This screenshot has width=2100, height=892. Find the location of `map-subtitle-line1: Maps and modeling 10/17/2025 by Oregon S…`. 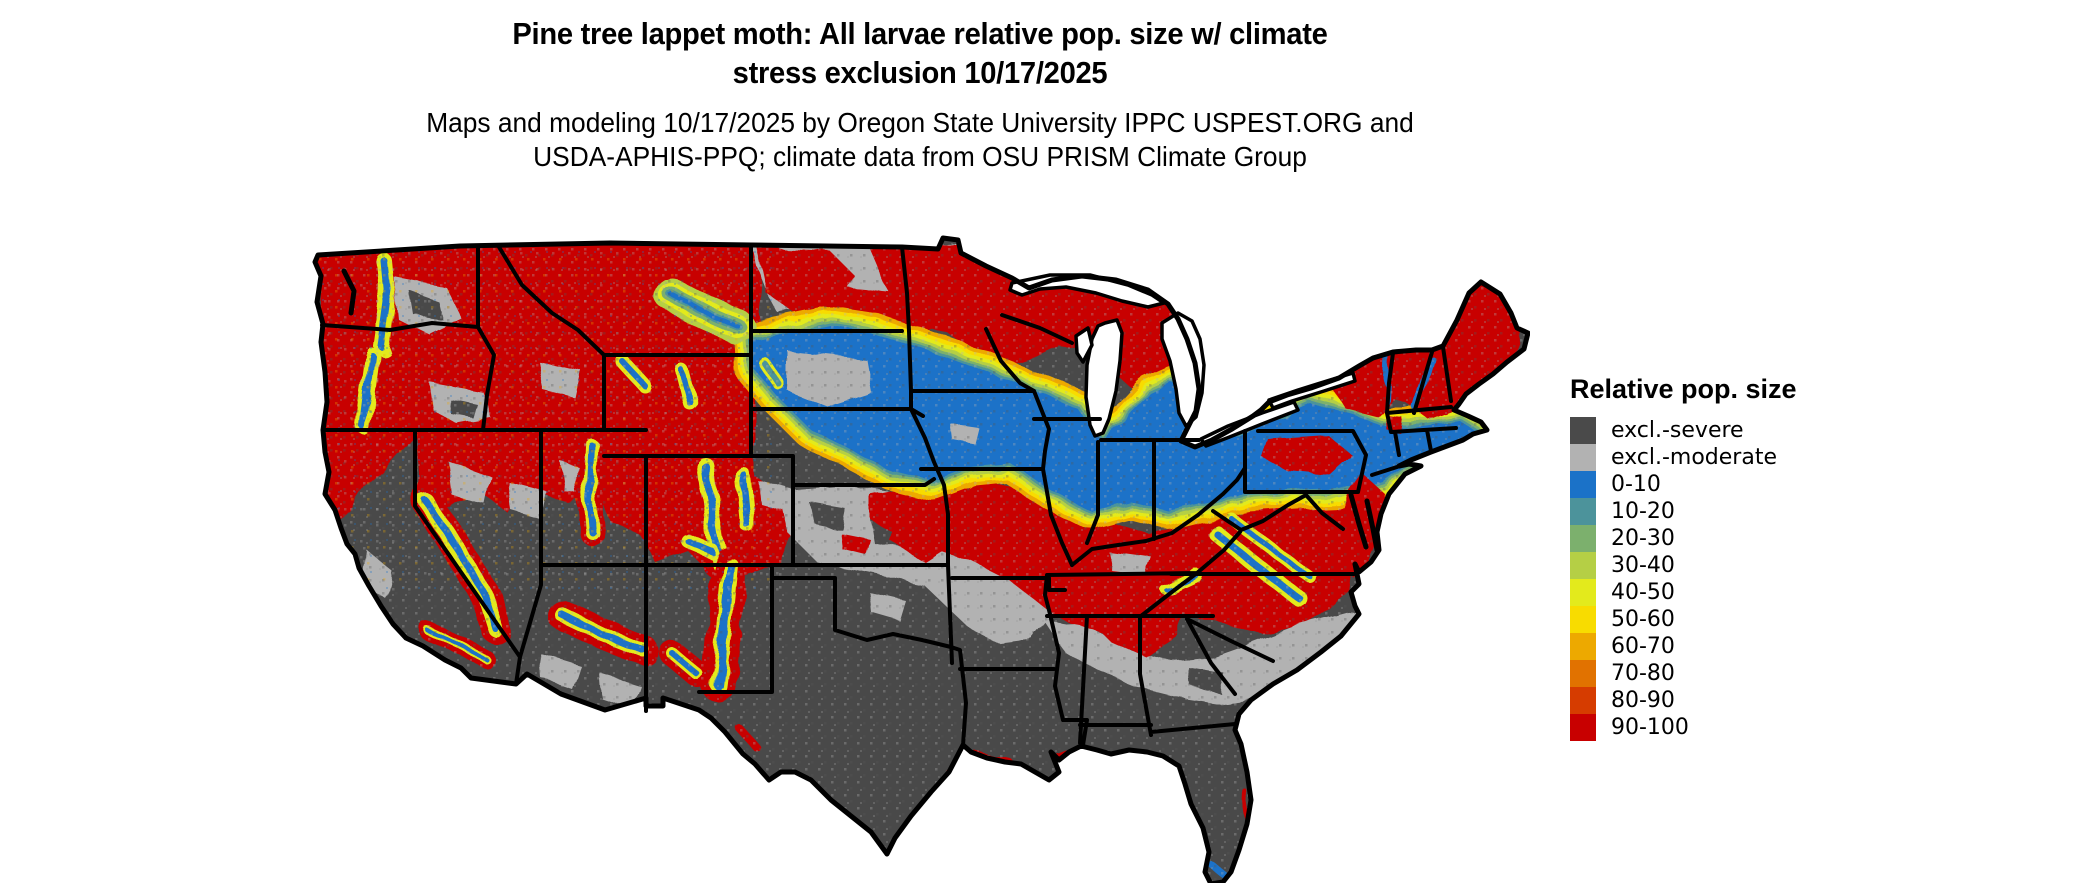

map-subtitle-line1: Maps and modeling 10/17/2025 by Oregon S… is located at coordinates (920, 122).